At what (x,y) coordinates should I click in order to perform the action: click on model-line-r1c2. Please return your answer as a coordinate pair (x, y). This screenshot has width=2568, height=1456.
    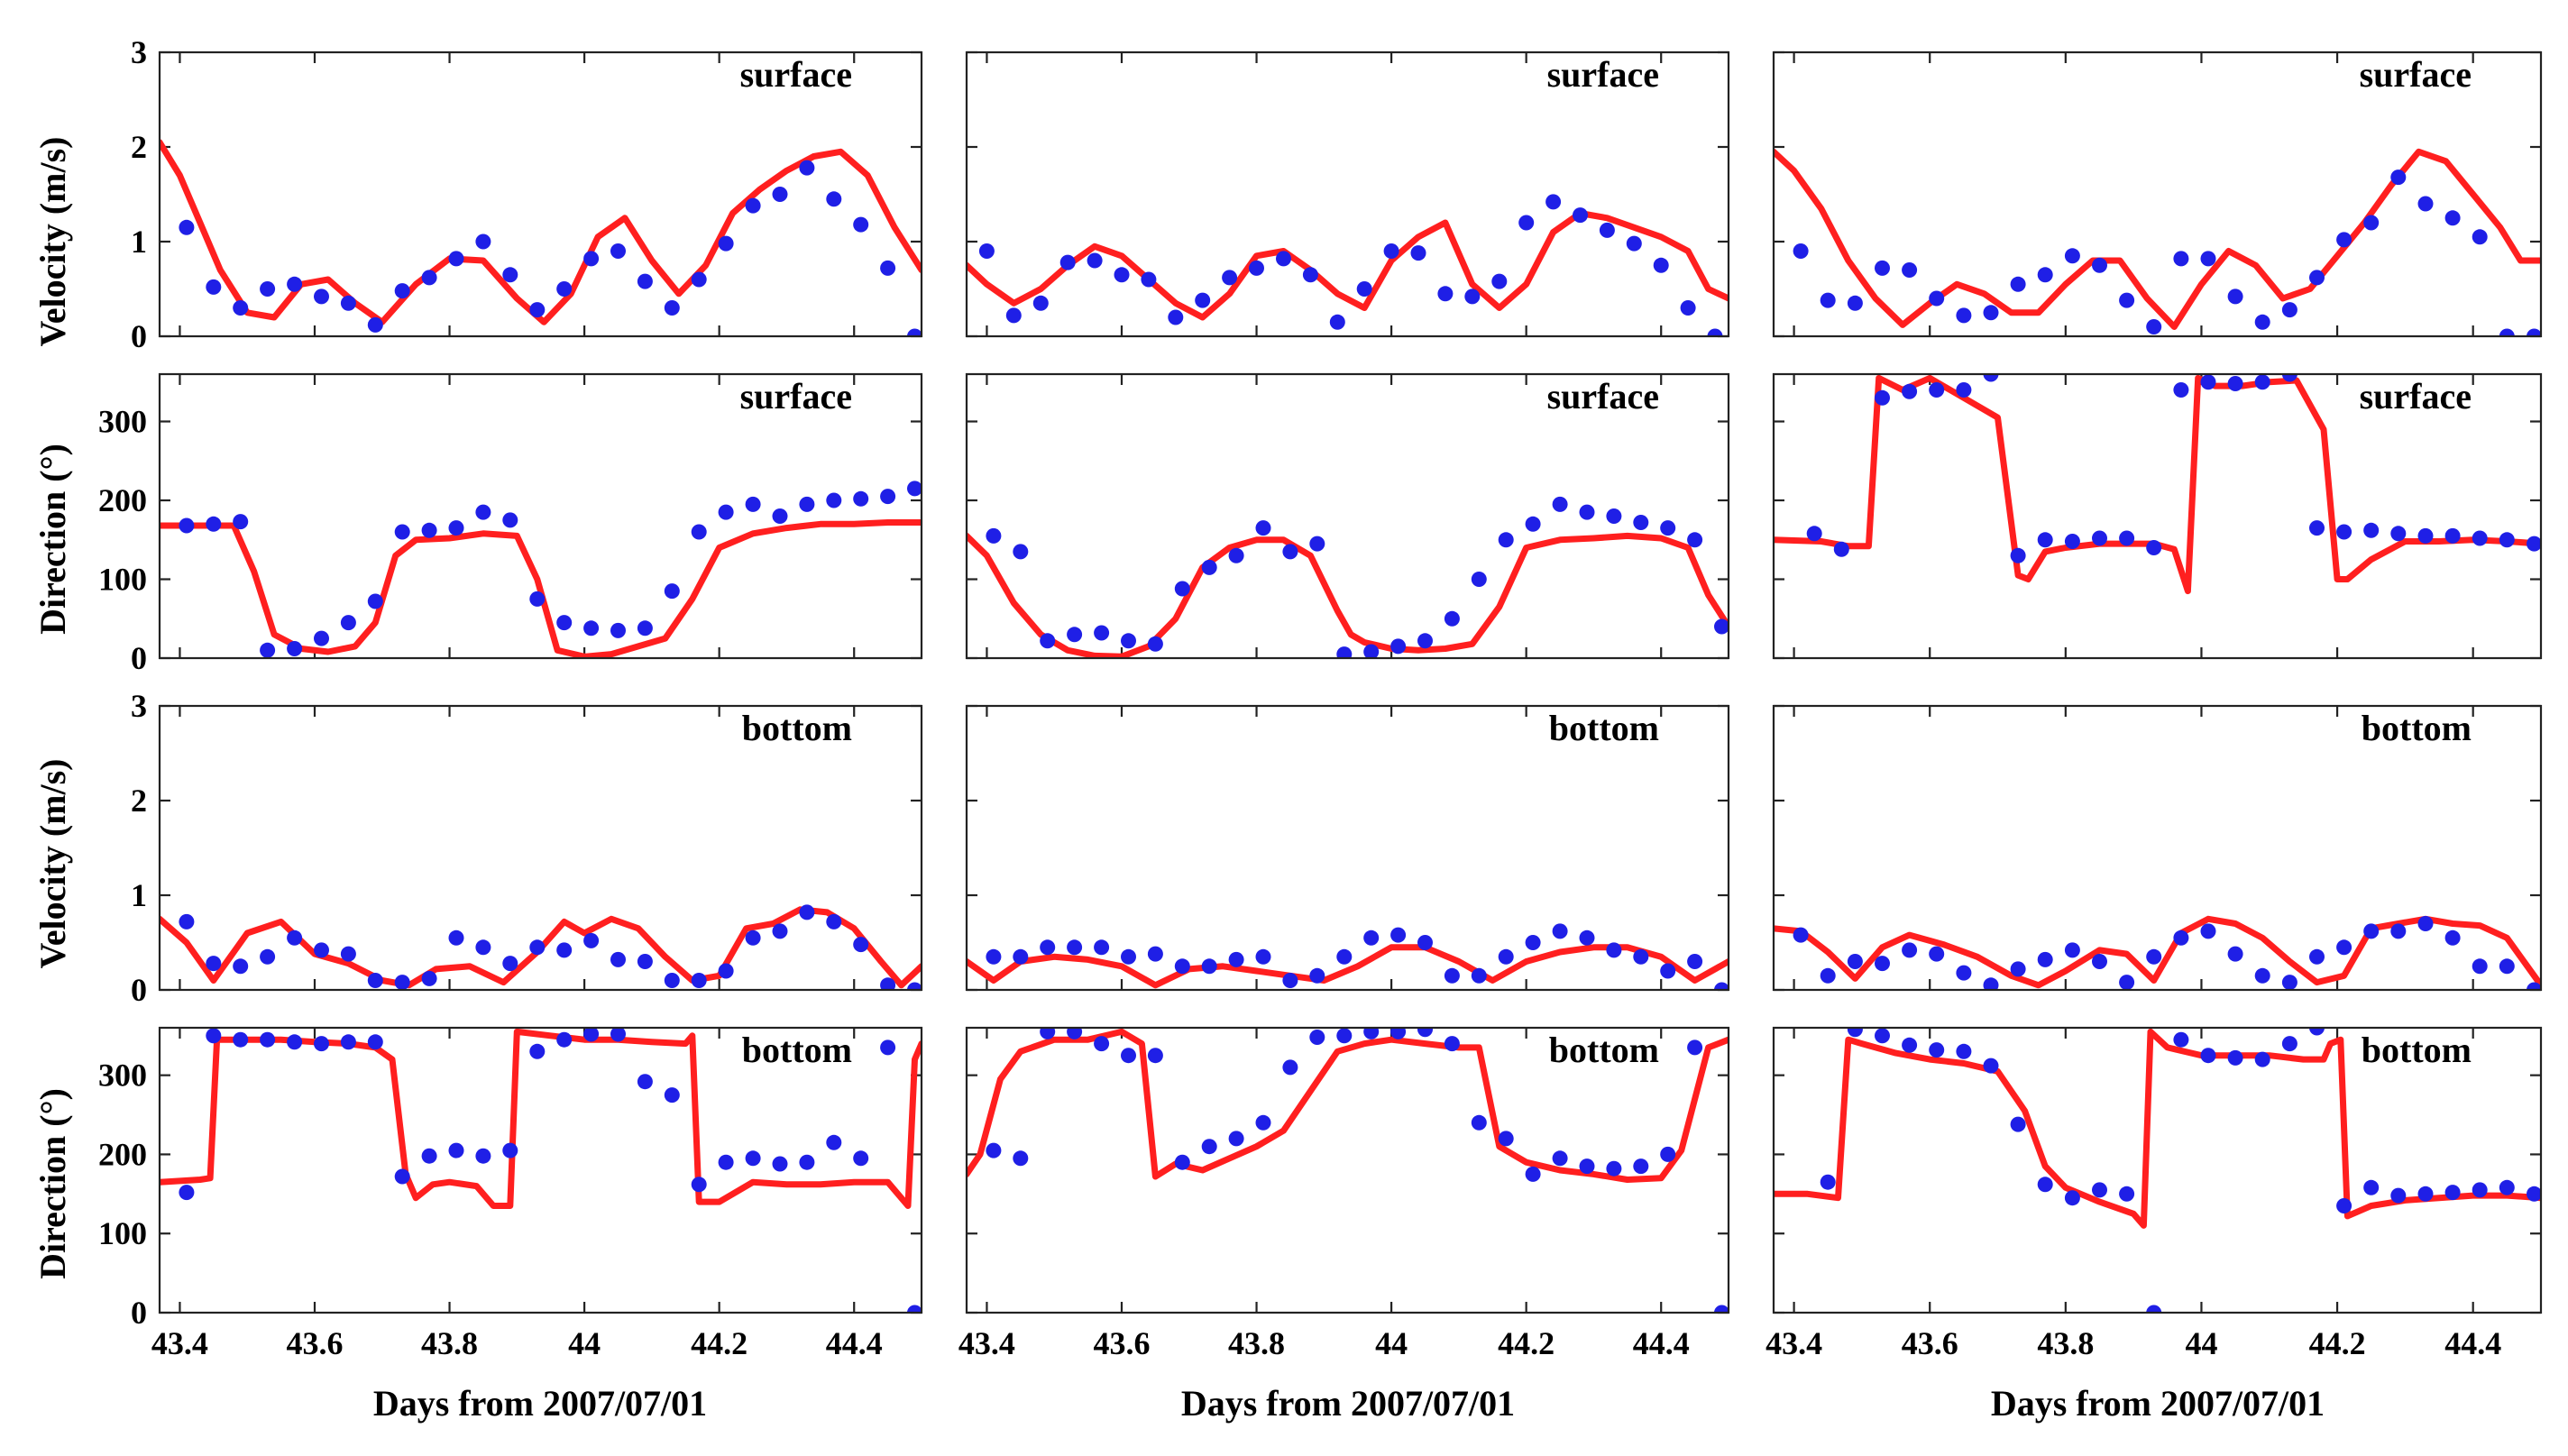
    Looking at the image, I should click on (1348, 266).